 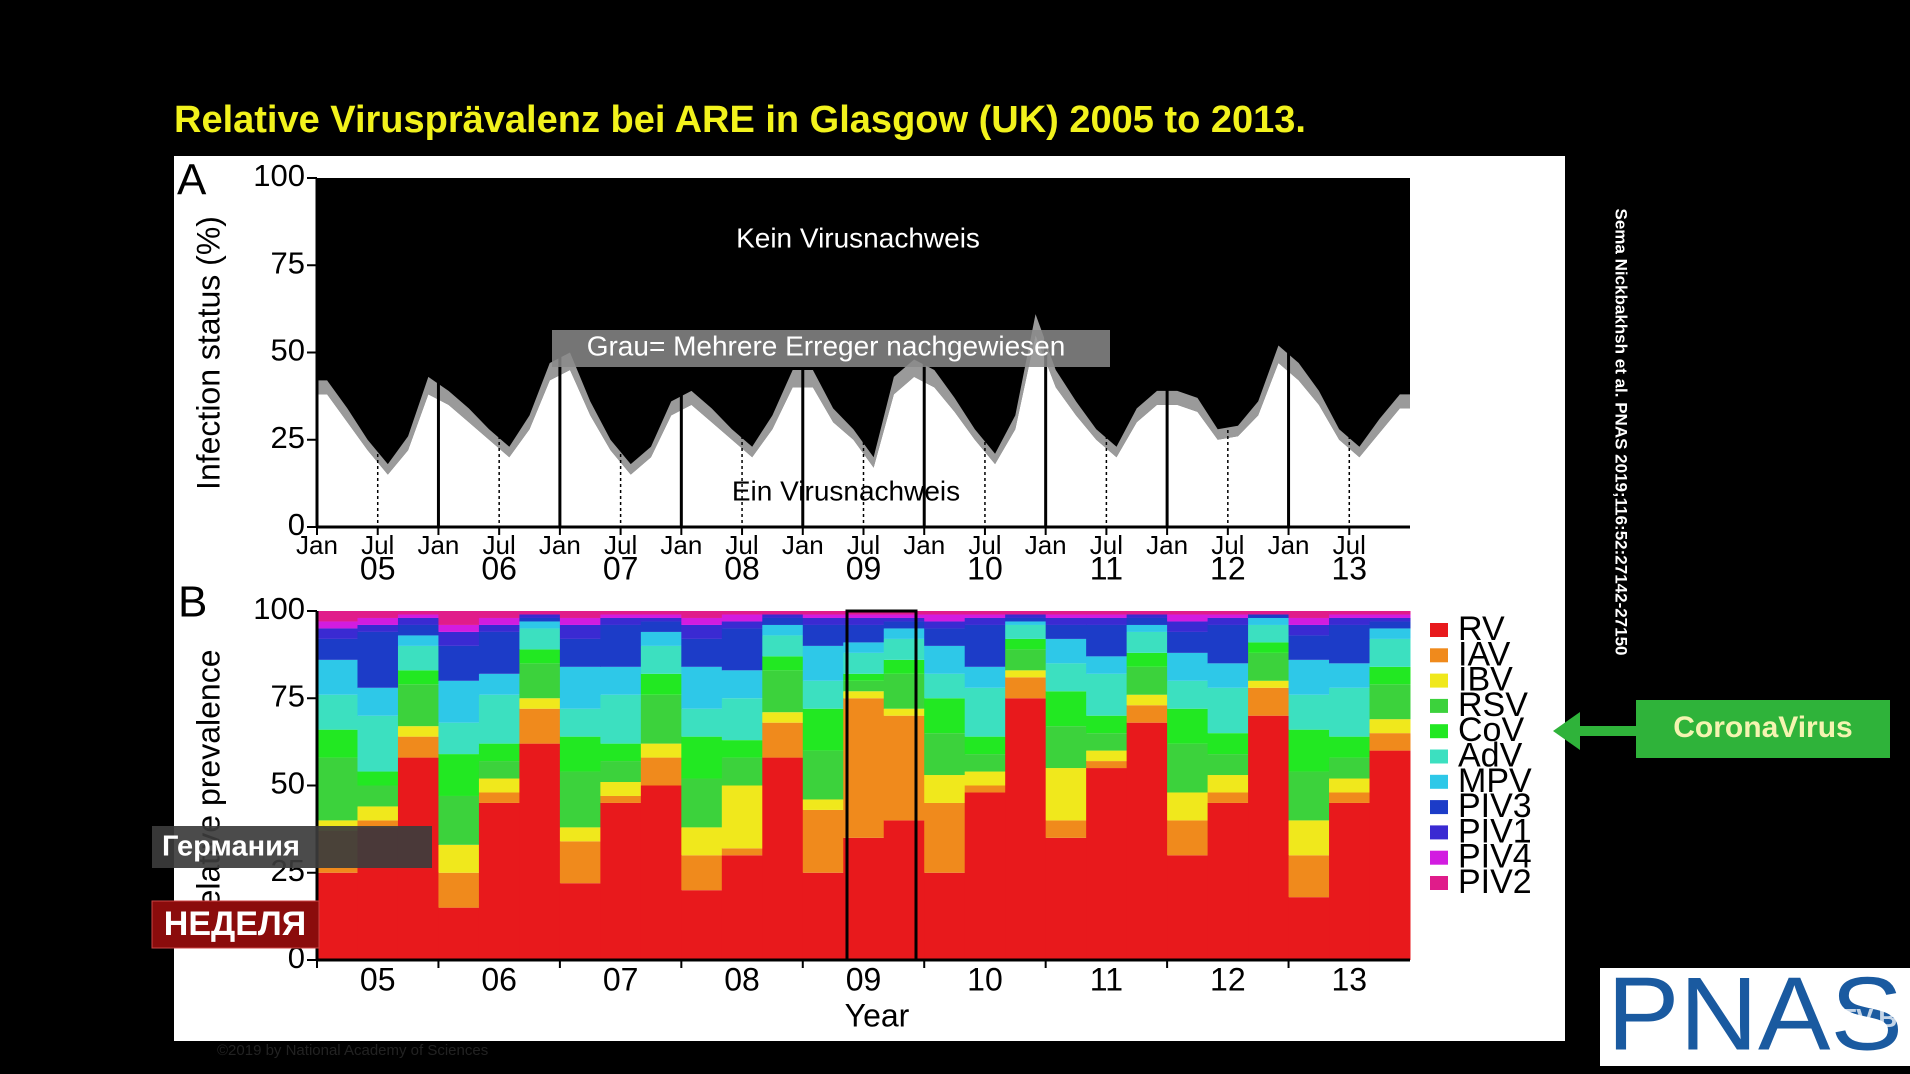 I want to click on legend-label: CoV, so click(x=1491, y=730).